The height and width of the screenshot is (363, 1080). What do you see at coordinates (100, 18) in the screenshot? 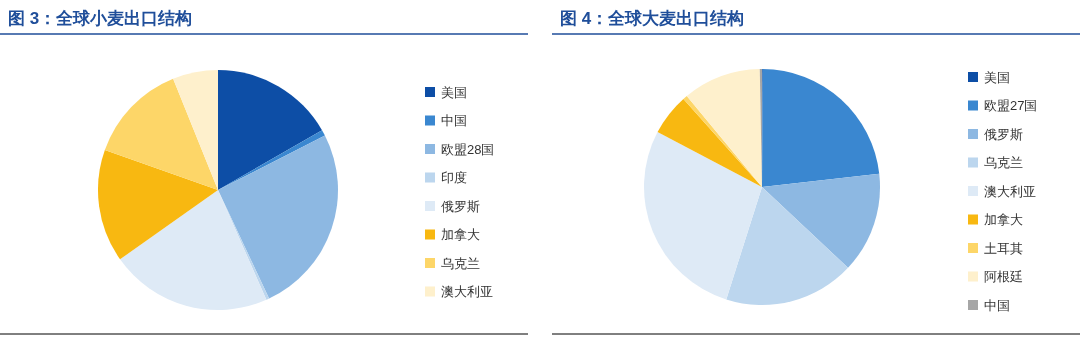
I see `chart-title: 图 3：全球小麦出口结构` at bounding box center [100, 18].